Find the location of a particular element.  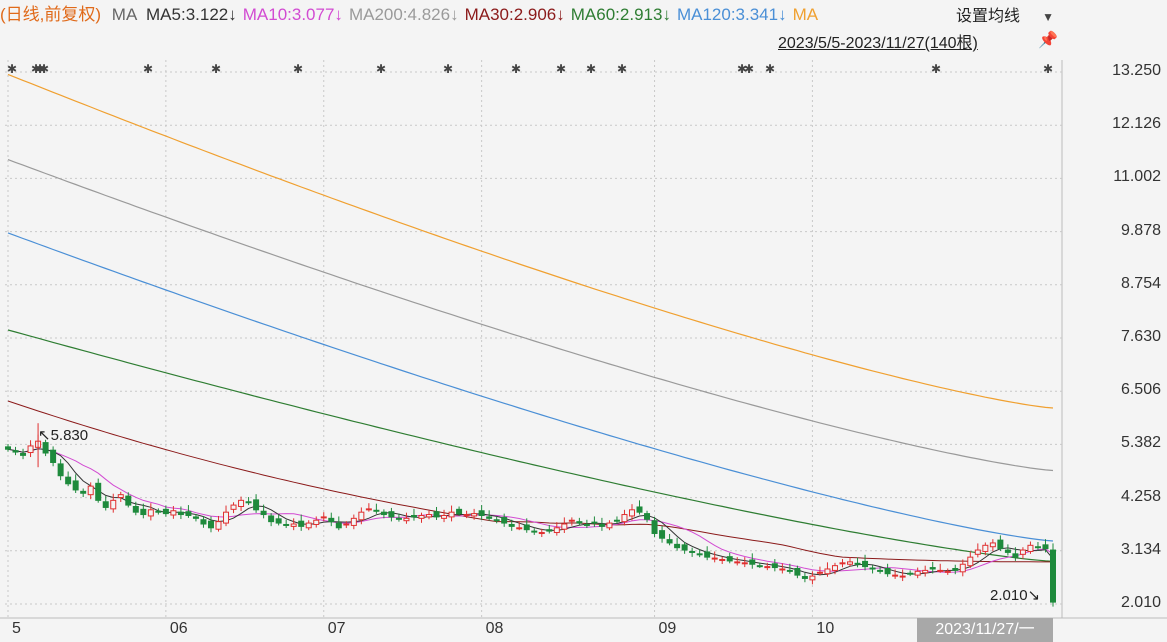

date-range-label: 2023/5/5-2023/11/27(140根) is located at coordinates (878, 43).